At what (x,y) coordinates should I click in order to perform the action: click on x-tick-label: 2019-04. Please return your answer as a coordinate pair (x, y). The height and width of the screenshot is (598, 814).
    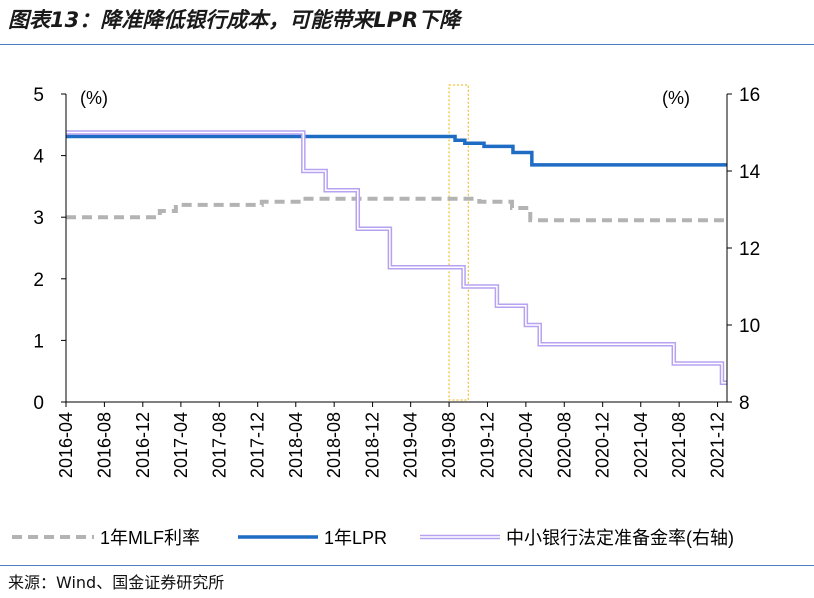
    Looking at the image, I should click on (411, 445).